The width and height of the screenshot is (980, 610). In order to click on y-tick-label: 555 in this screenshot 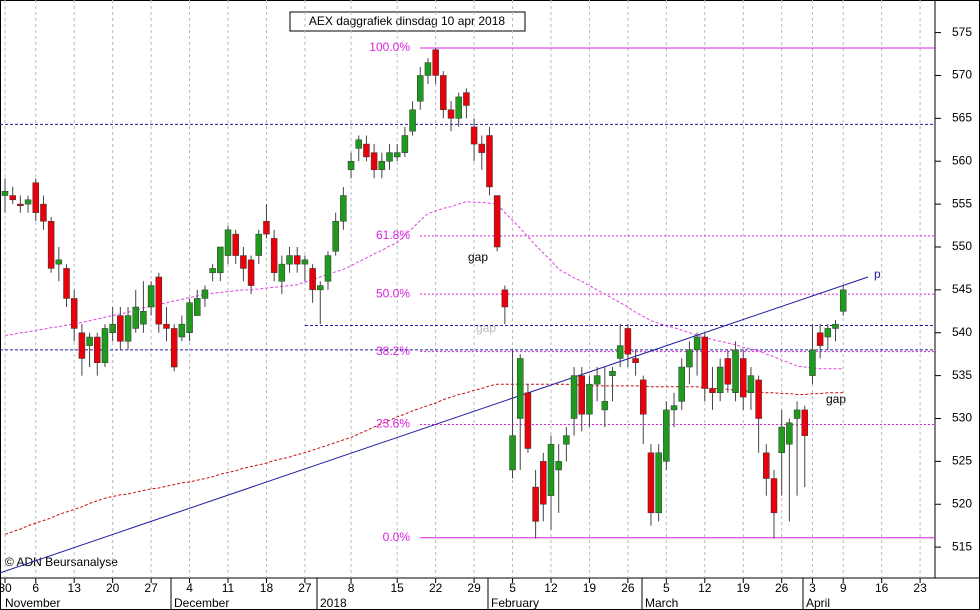, I will do `click(962, 203)`.